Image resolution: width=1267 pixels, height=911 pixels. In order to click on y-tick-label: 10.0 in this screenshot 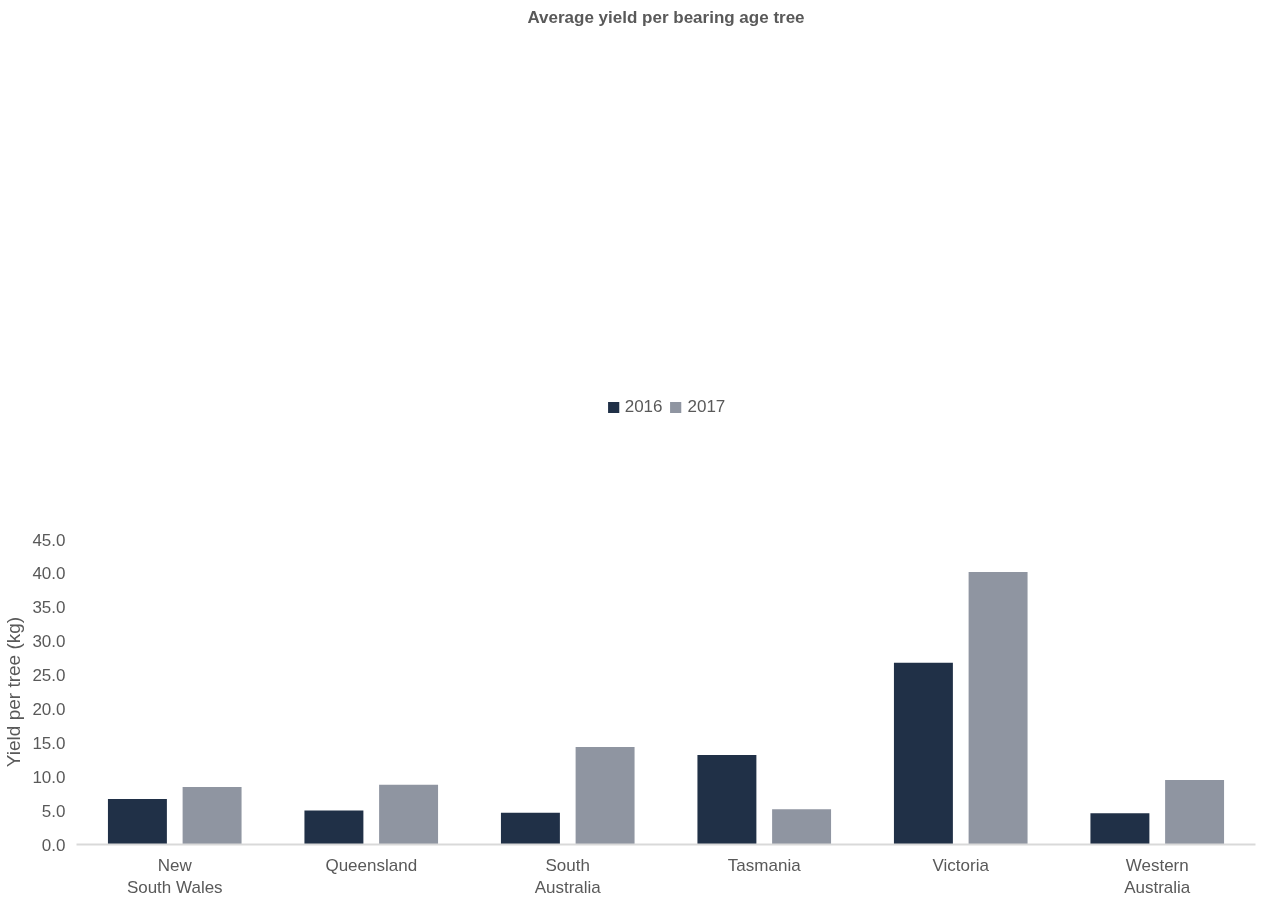, I will do `click(49, 777)`.